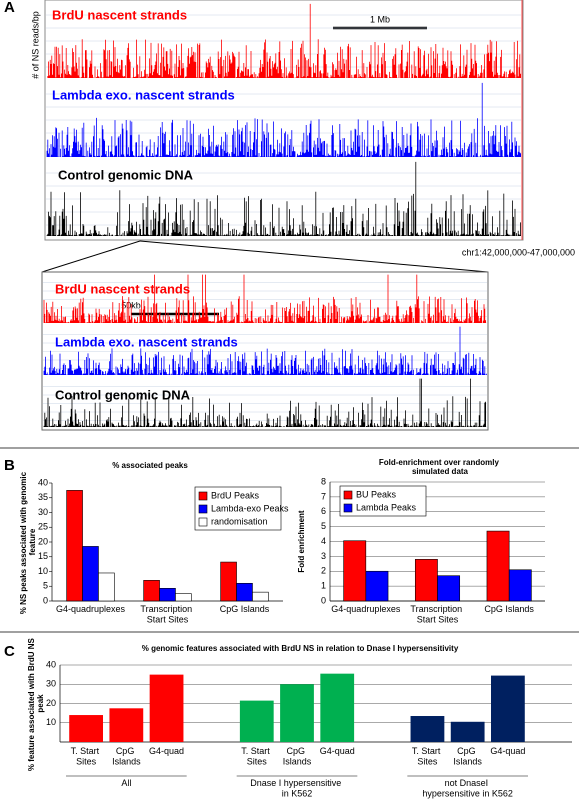 This screenshot has height=800, width=579. I want to click on legend-label: BU Peaks, so click(376, 494).